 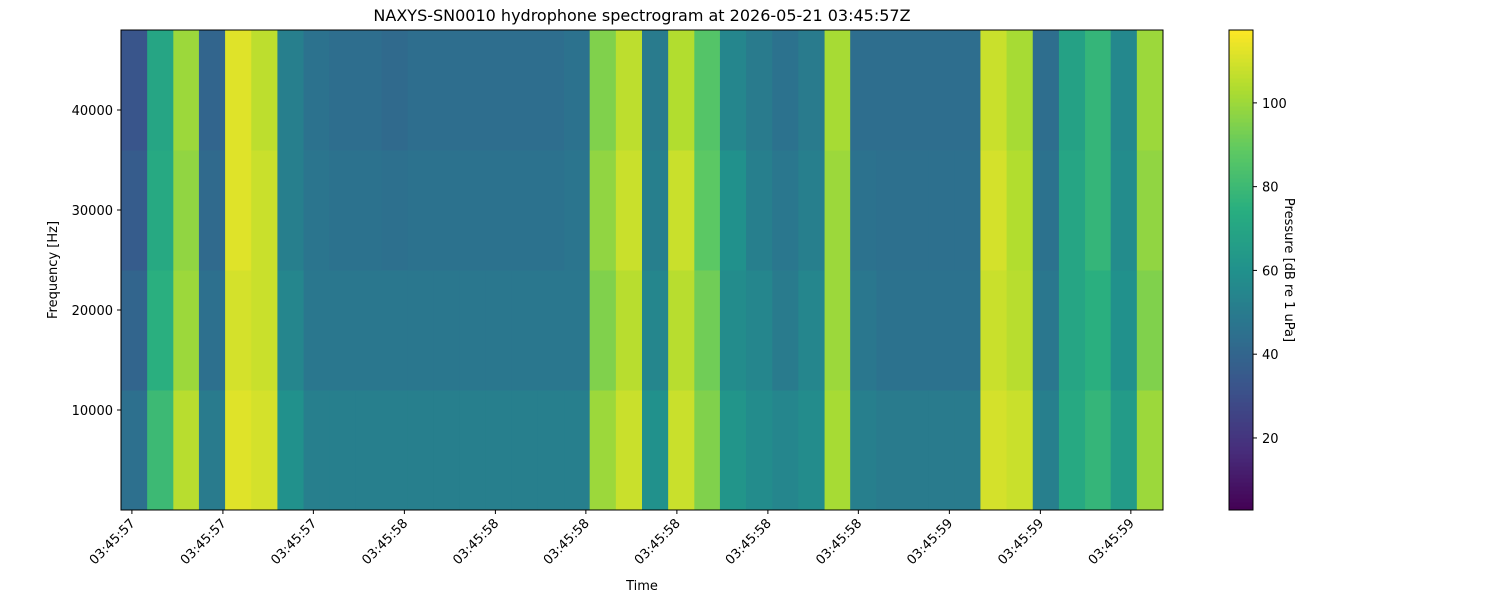 I want to click on x-tick-label: 03:45:57, so click(x=113, y=542).